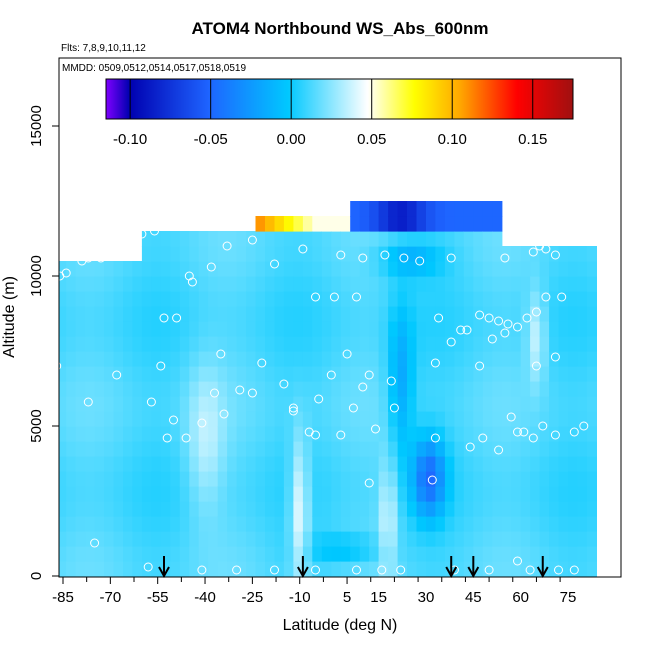  Describe the element at coordinates (300, 597) in the screenshot. I see `x-tick-label: -10` at that location.